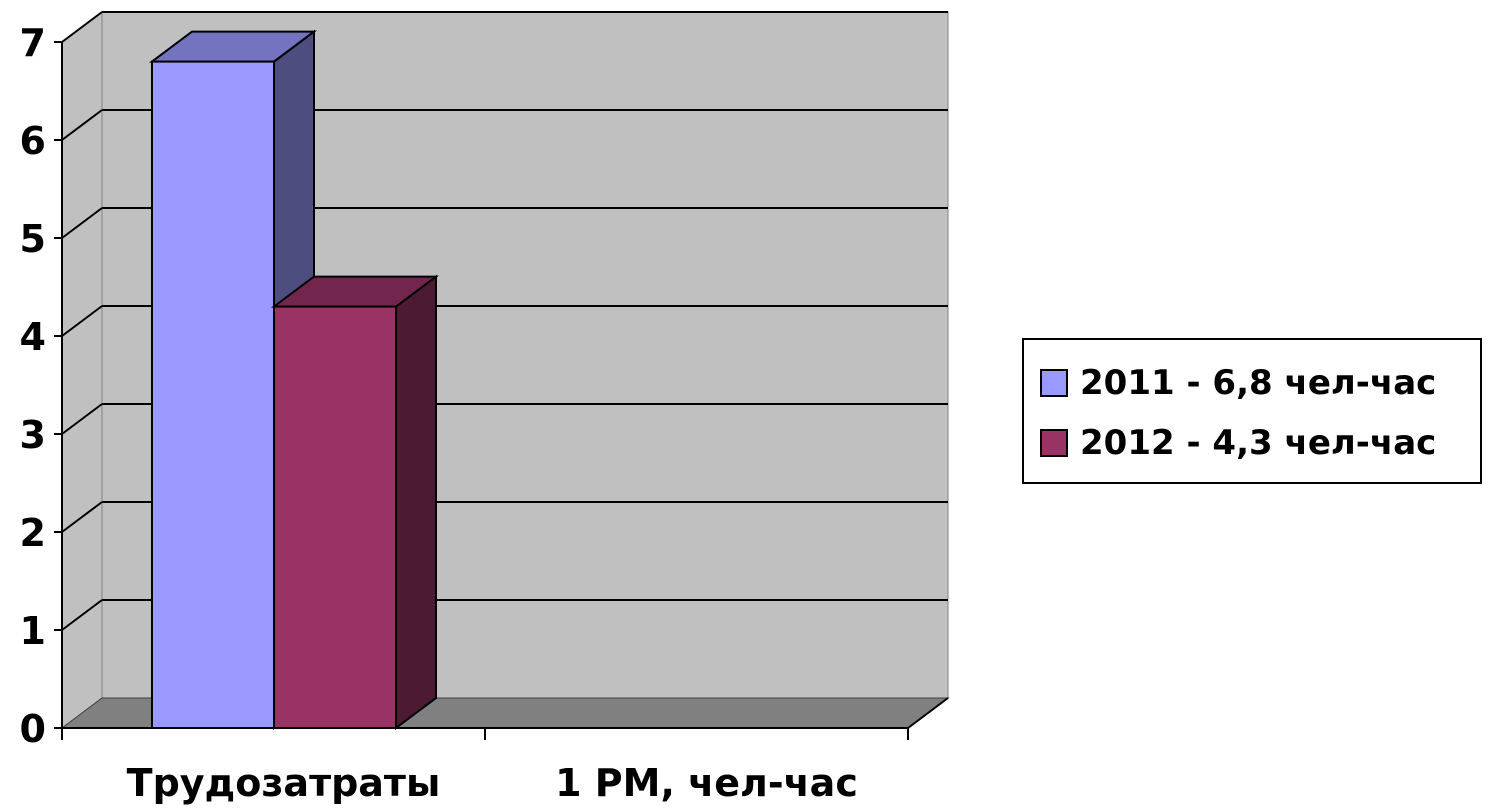 This screenshot has height=809, width=1488. What do you see at coordinates (33, 43) in the screenshot?
I see `y-tick-label: 7` at bounding box center [33, 43].